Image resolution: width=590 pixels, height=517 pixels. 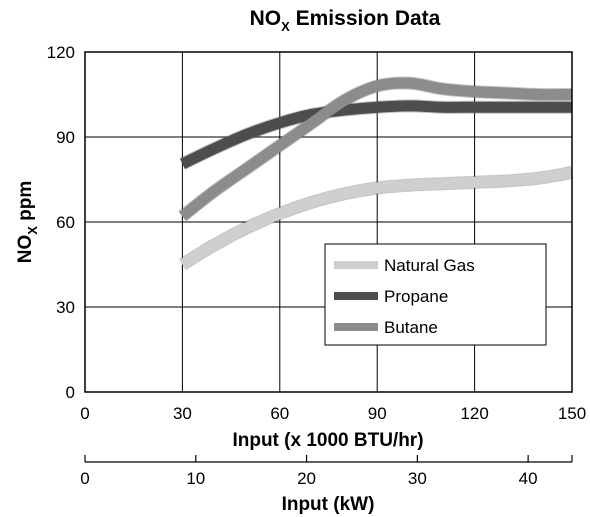 I want to click on legend-label-natural-gas: Natural Gas, so click(x=429, y=265).